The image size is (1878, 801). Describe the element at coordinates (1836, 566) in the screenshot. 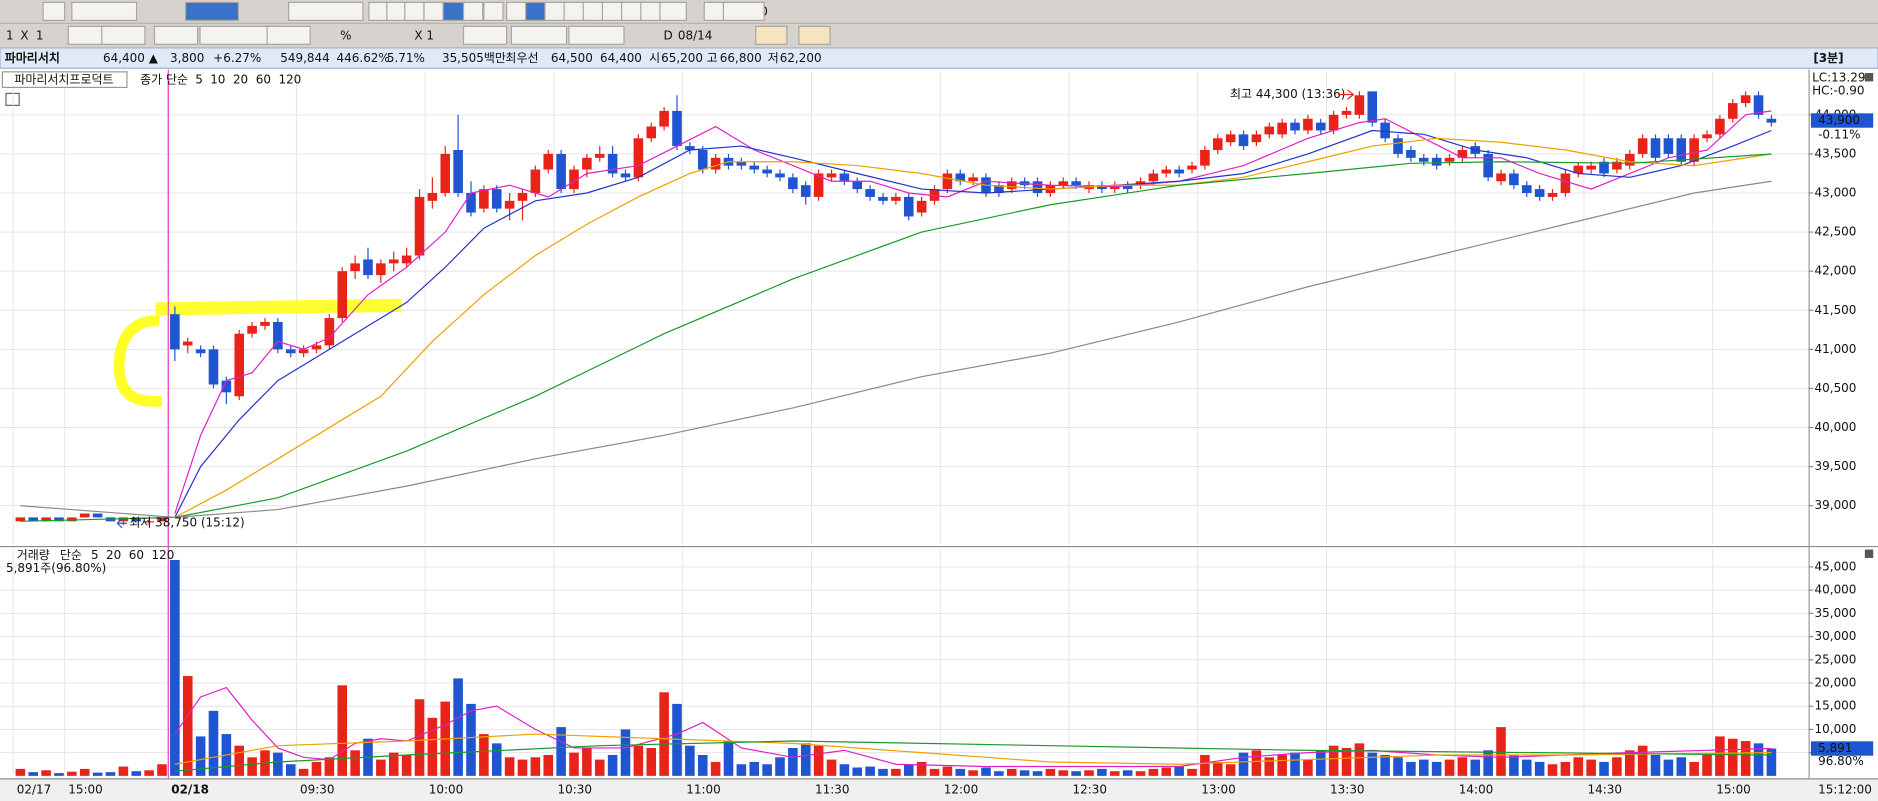

I see `y-tick-label: 45,000` at that location.